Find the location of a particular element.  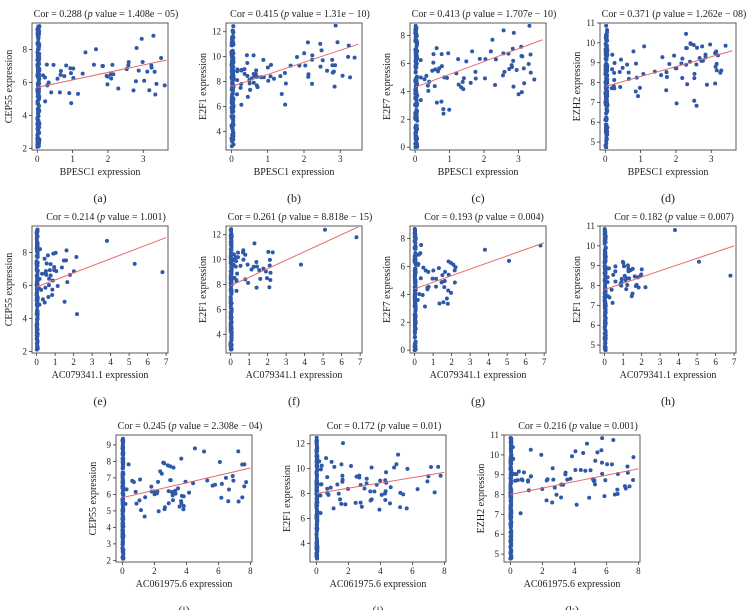

title-prefix: Cor = 0.261 ( is located at coordinates (255, 217).